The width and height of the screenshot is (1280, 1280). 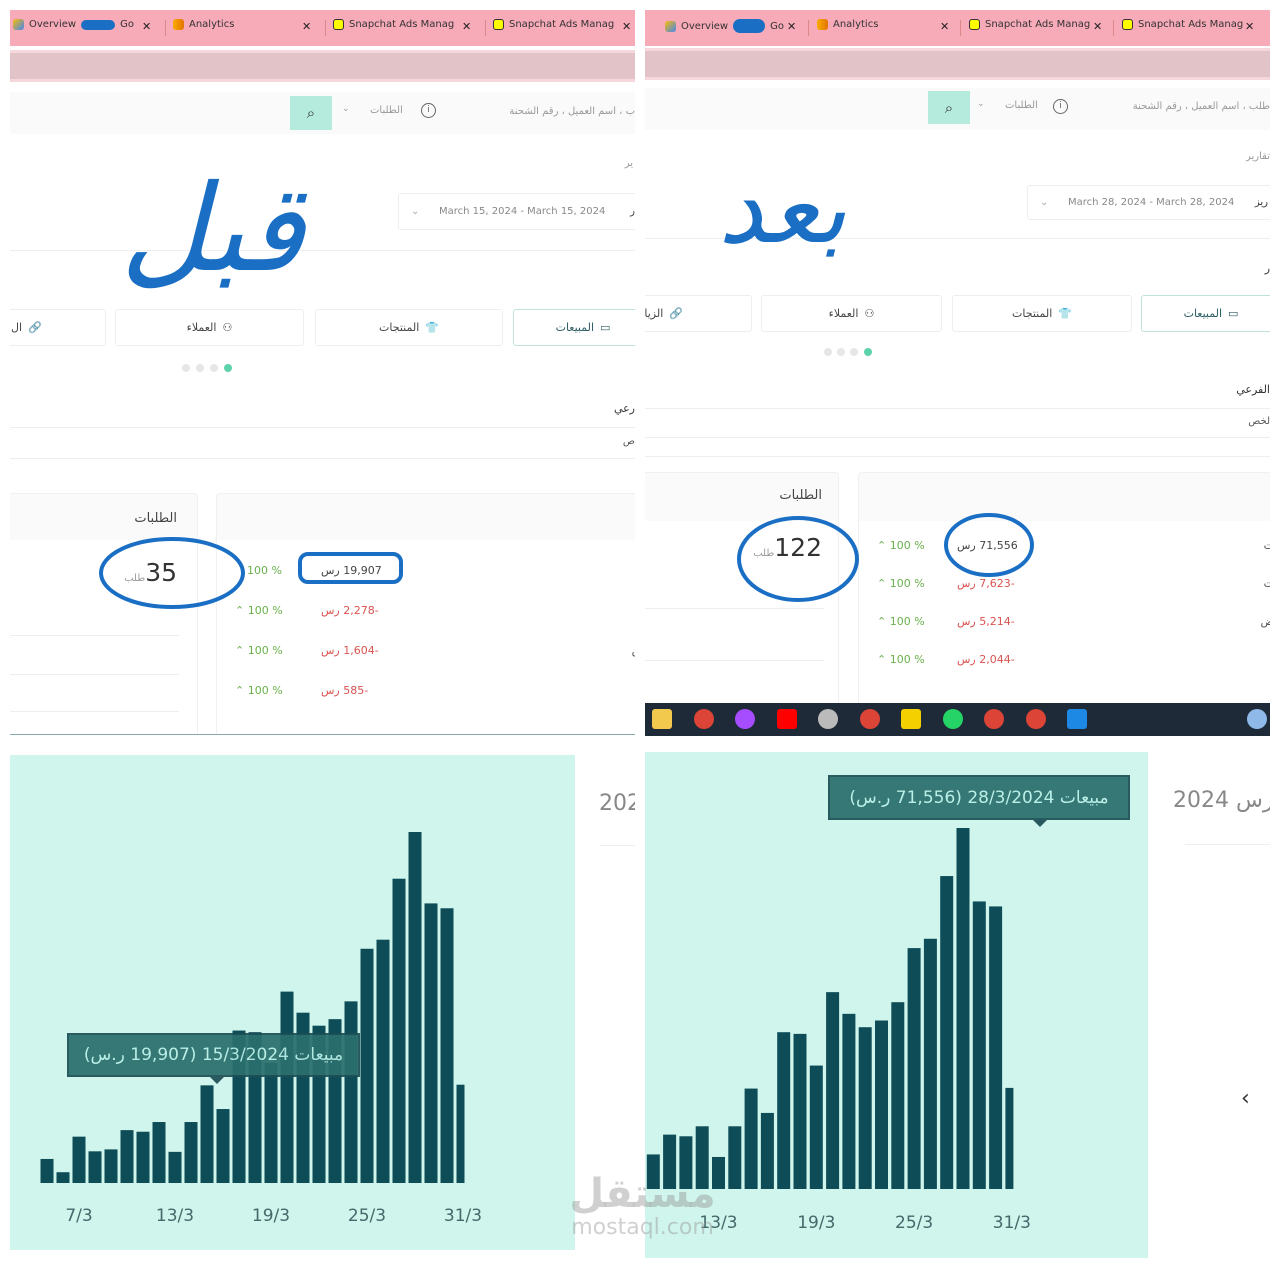 I want to click on date-range-picker: ⌄ March 28, 2024 - March 28, 2024 ريز, so click(x=1148, y=202).